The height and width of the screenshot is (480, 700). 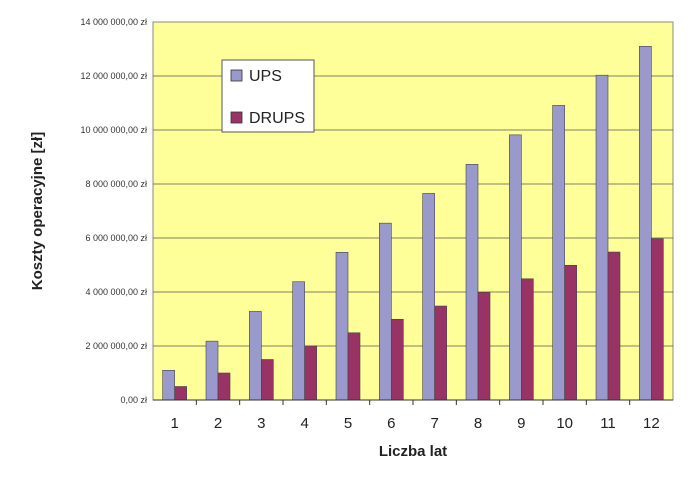 I want to click on legend-swatch-ups, so click(x=236, y=75).